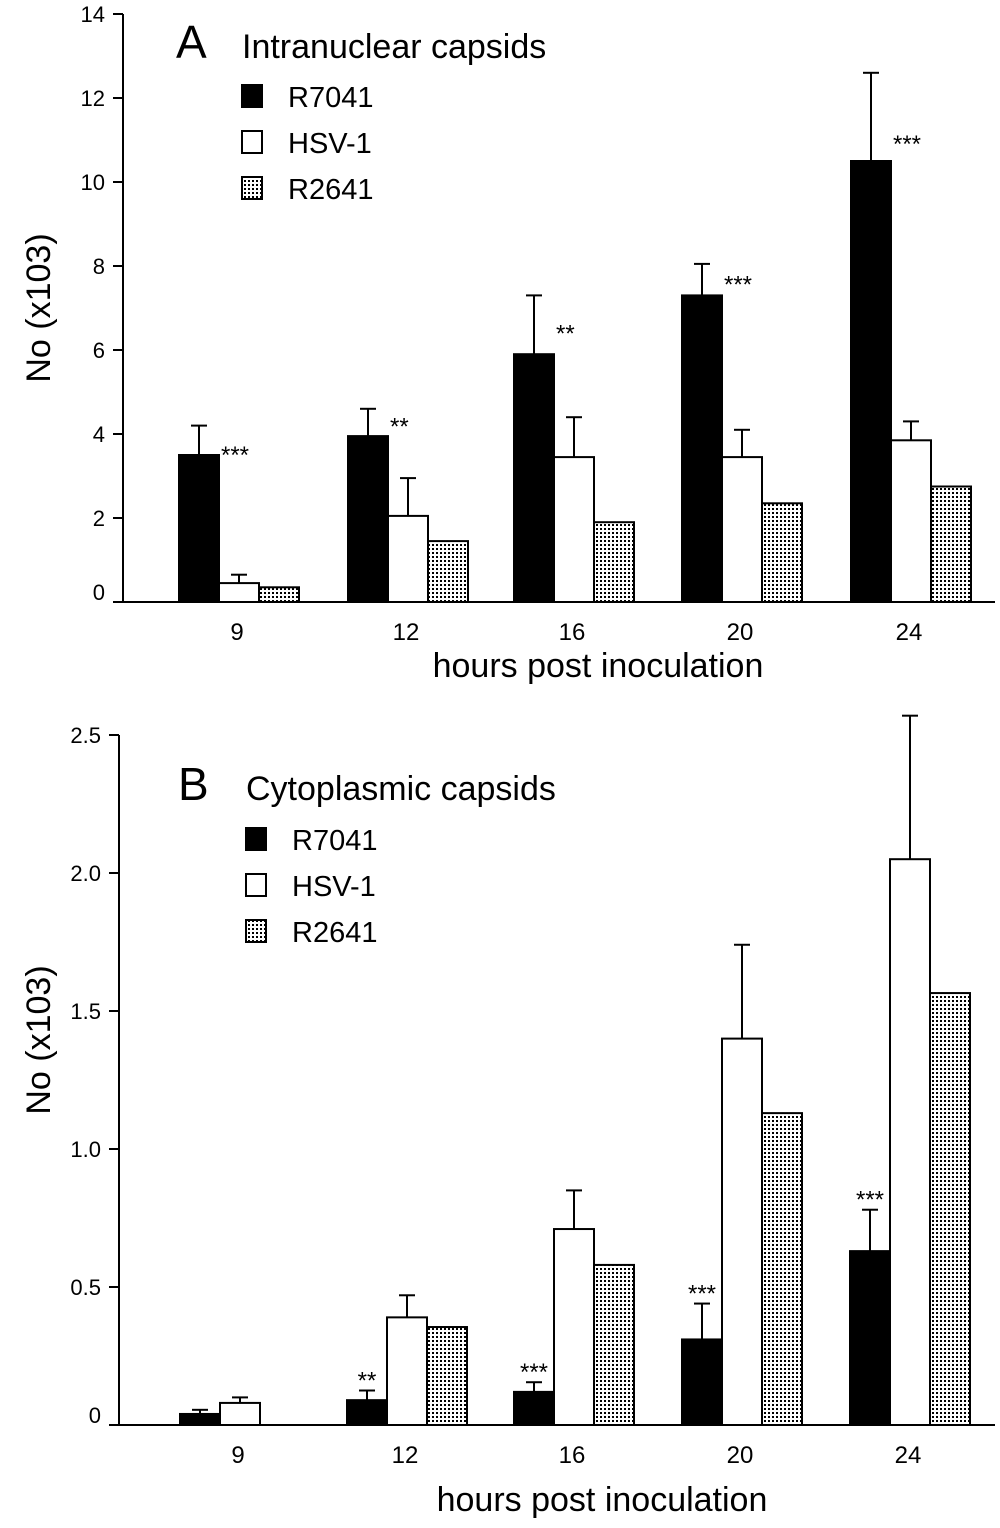  I want to click on y-tick-label: 8, so click(99, 266).